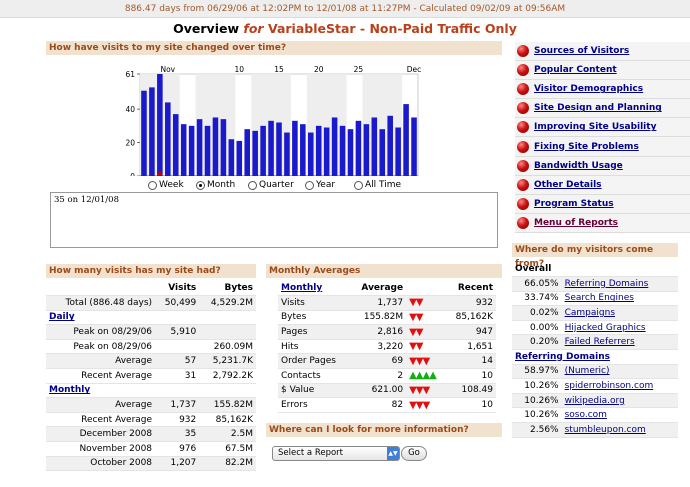  I want to click on menu-item-link: Improving Site Usability, so click(595, 127).